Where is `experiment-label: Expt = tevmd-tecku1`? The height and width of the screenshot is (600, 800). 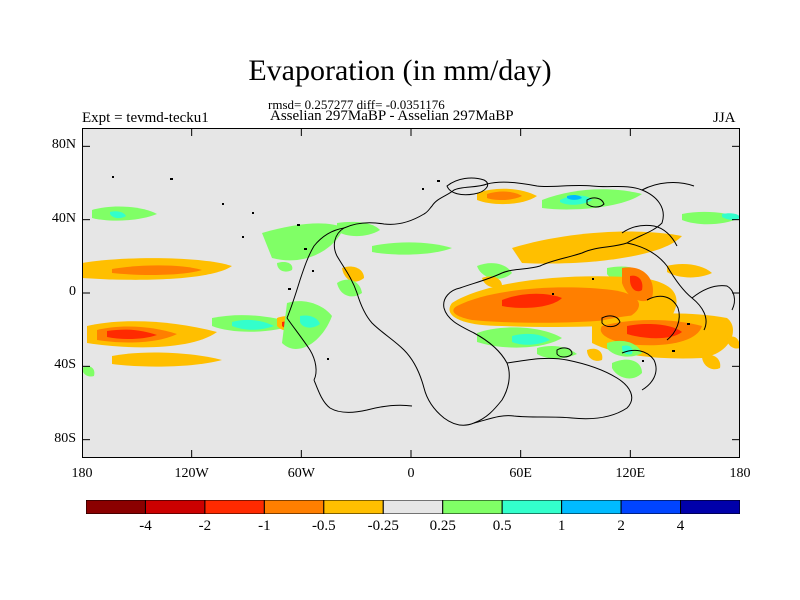 experiment-label: Expt = tevmd-tecku1 is located at coordinates (145, 118).